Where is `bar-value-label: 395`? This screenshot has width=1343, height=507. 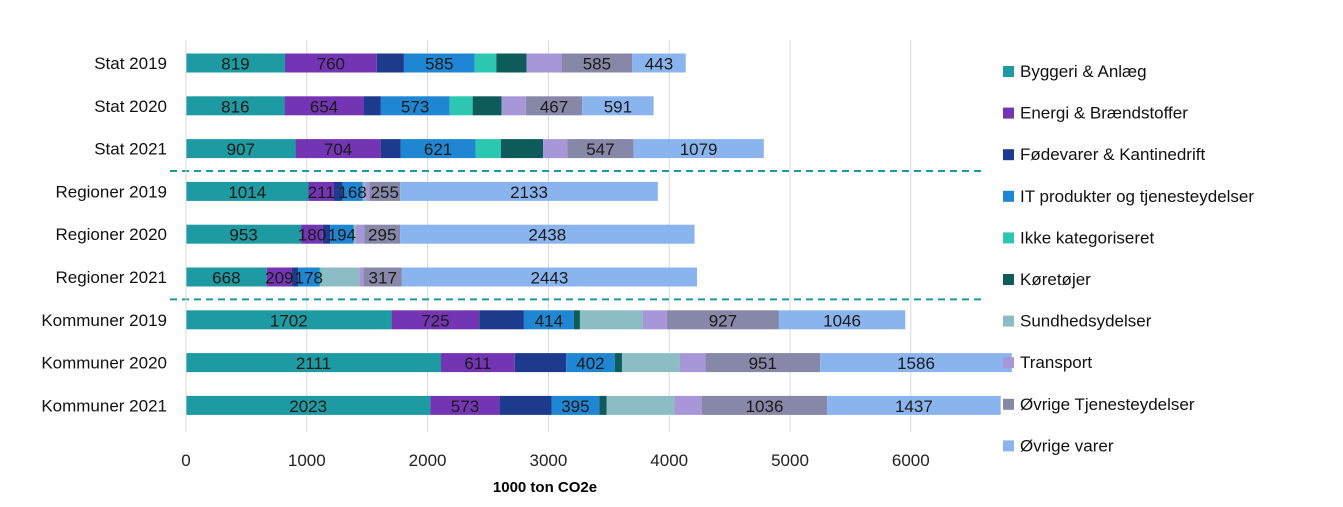
bar-value-label: 395 is located at coordinates (575, 406).